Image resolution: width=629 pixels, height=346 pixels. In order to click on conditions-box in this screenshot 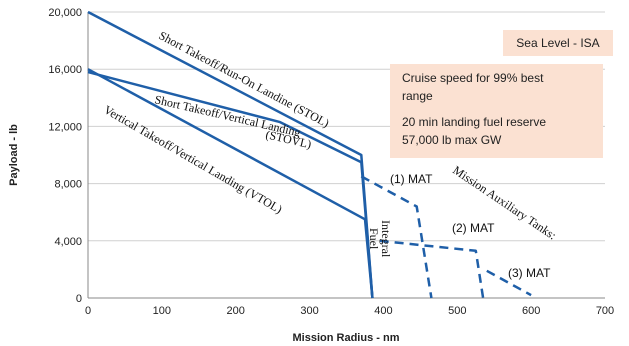, I will do `click(496, 111)`.